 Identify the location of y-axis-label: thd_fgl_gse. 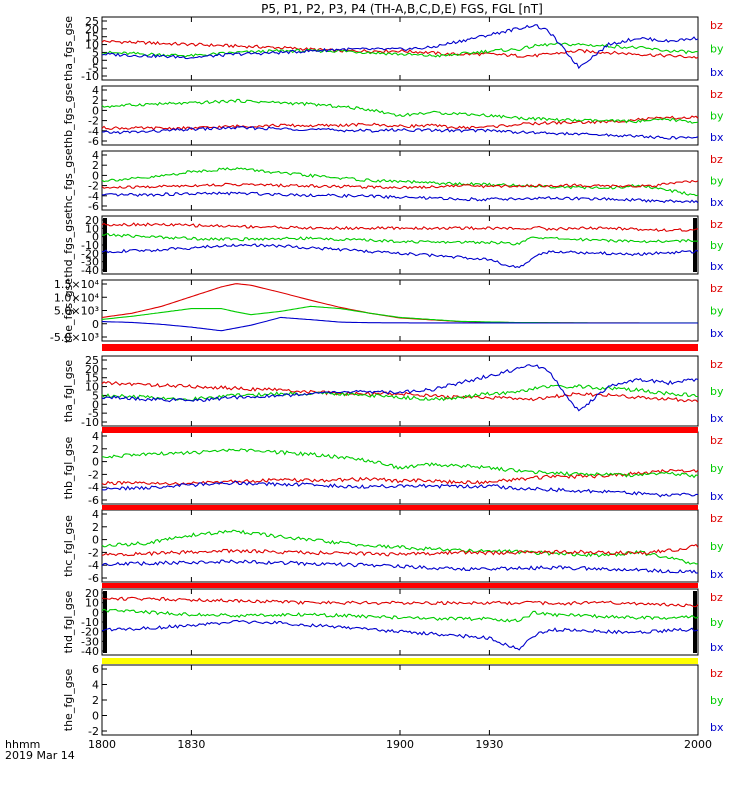
(68, 621).